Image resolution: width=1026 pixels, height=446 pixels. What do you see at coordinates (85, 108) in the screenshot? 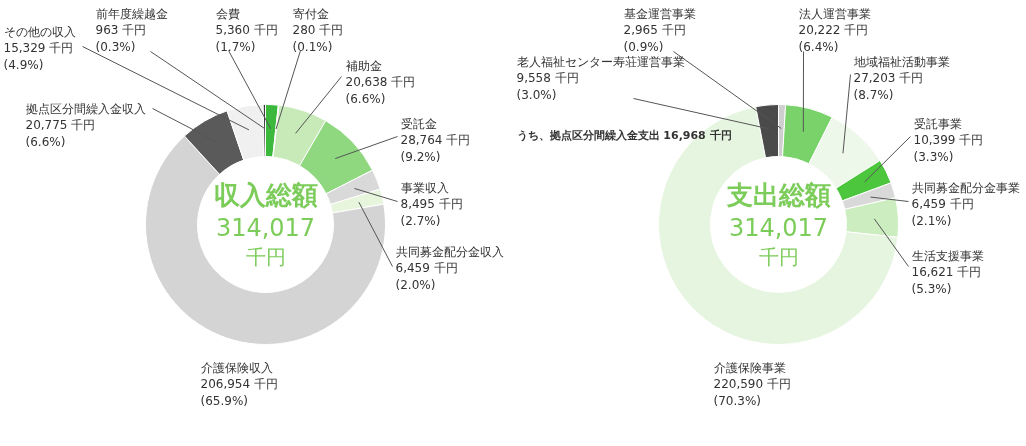
I see `slice-label: 拠点区分間繰入金収入` at bounding box center [85, 108].